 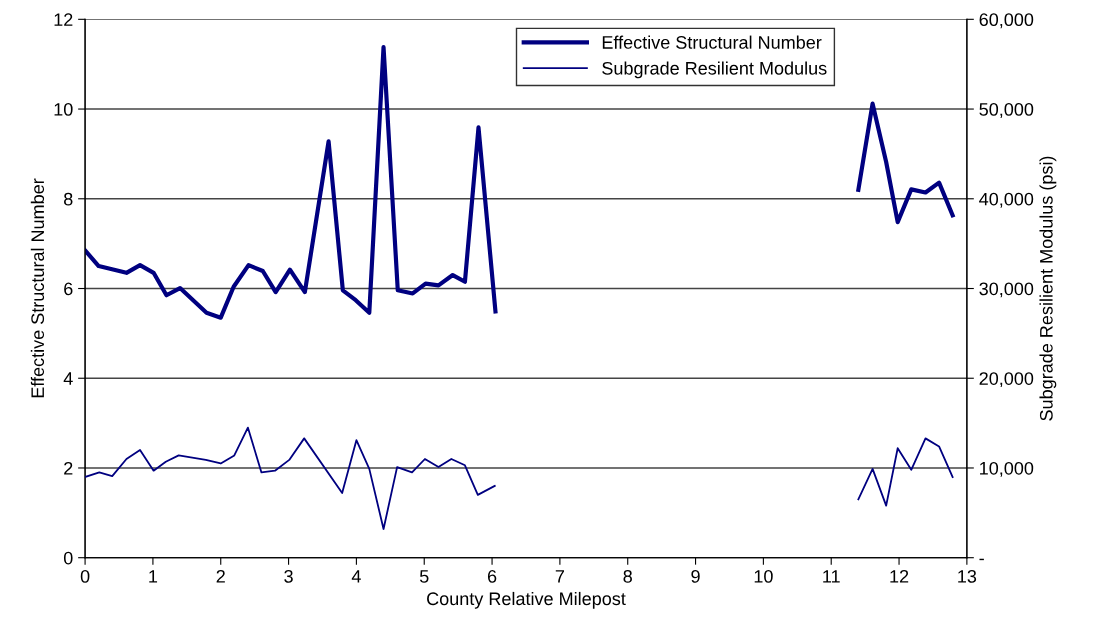 I want to click on y2-tick-label: 10,000, so click(x=1007, y=469).